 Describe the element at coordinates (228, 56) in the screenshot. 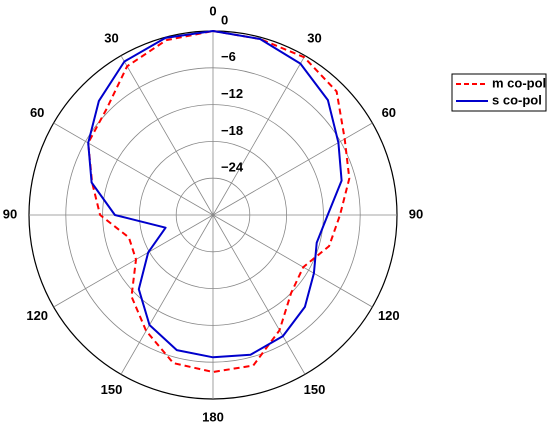

I see `r-tick-label: −6` at that location.